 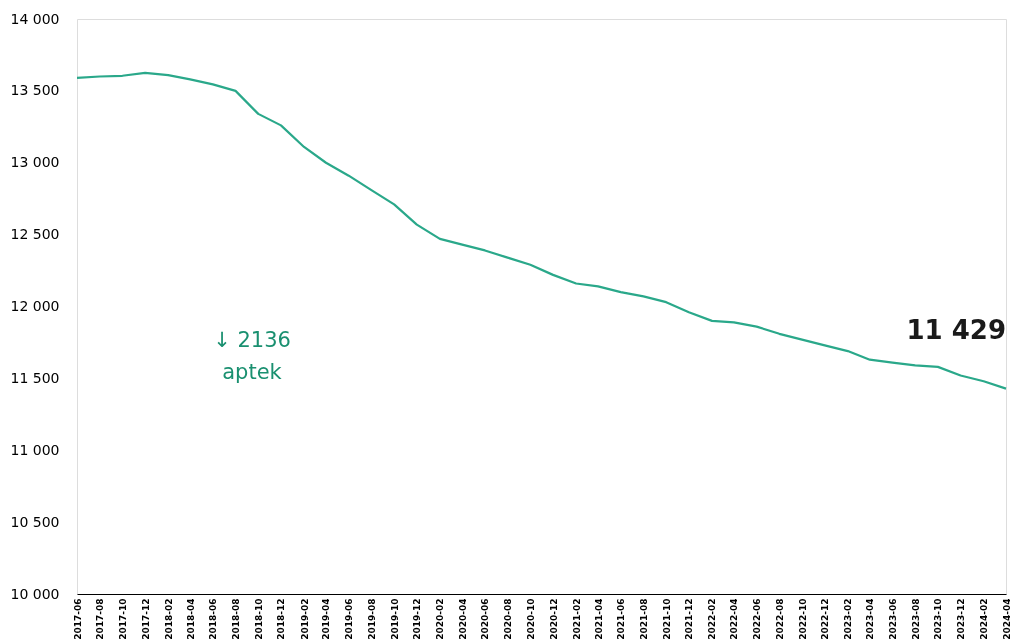 I want to click on x-tick-label: 2023-08, so click(x=915, y=619).